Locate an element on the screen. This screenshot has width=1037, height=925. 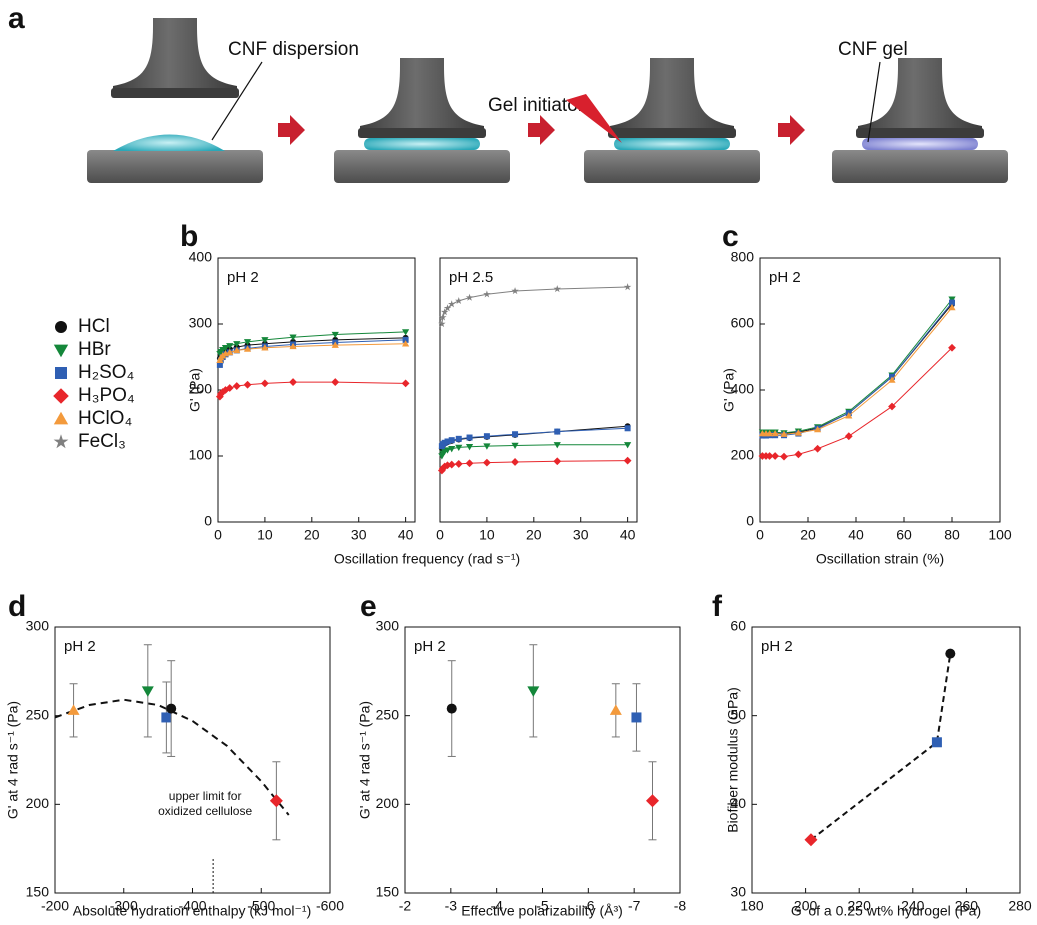
legend-label: H₃PO₄ is located at coordinates (106, 395).